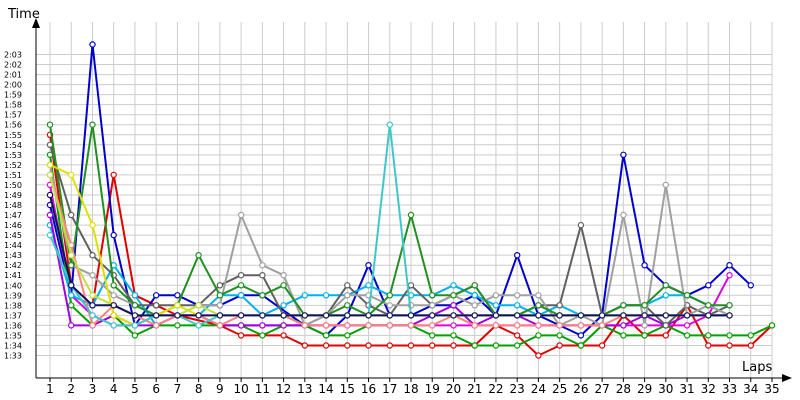  I want to click on y-tick-label: 1:50, so click(13, 185).